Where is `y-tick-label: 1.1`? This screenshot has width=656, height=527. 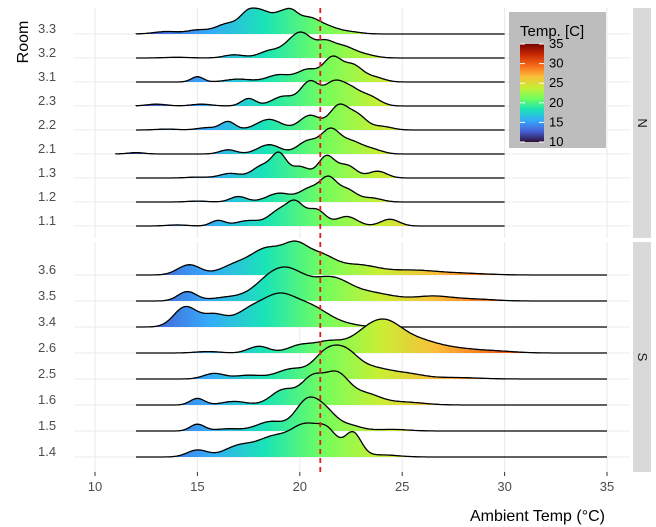 y-tick-label: 1.1 is located at coordinates (47, 220).